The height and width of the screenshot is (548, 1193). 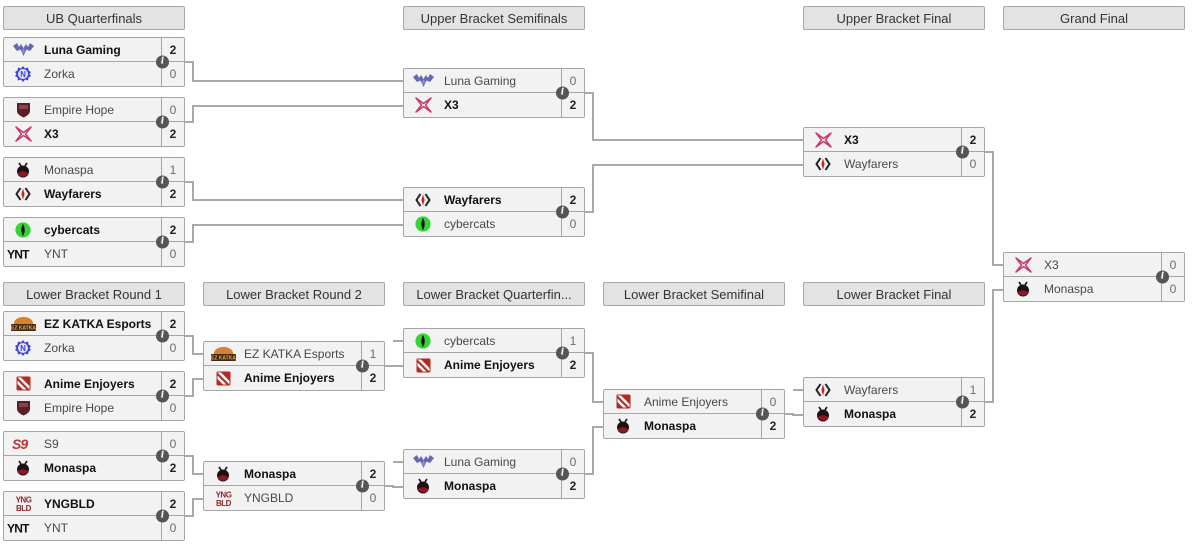 I want to click on team-row: Wayfarers 1, so click(x=894, y=390).